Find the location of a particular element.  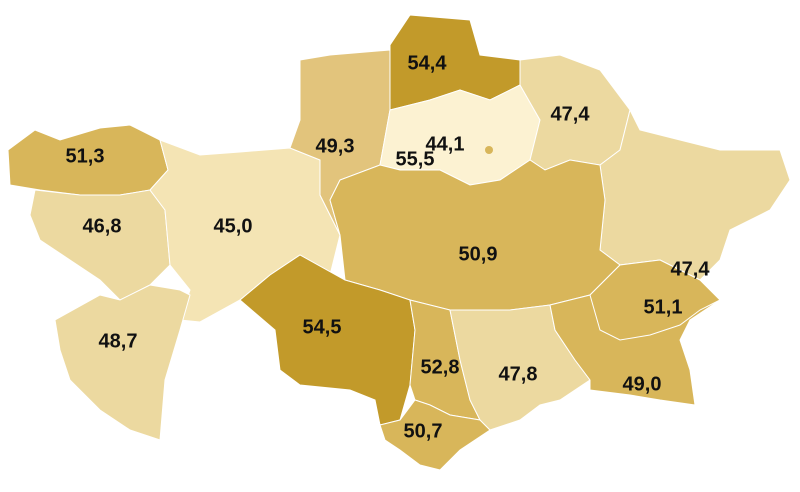

value-label-mangystau: 48,7 is located at coordinates (118, 341).